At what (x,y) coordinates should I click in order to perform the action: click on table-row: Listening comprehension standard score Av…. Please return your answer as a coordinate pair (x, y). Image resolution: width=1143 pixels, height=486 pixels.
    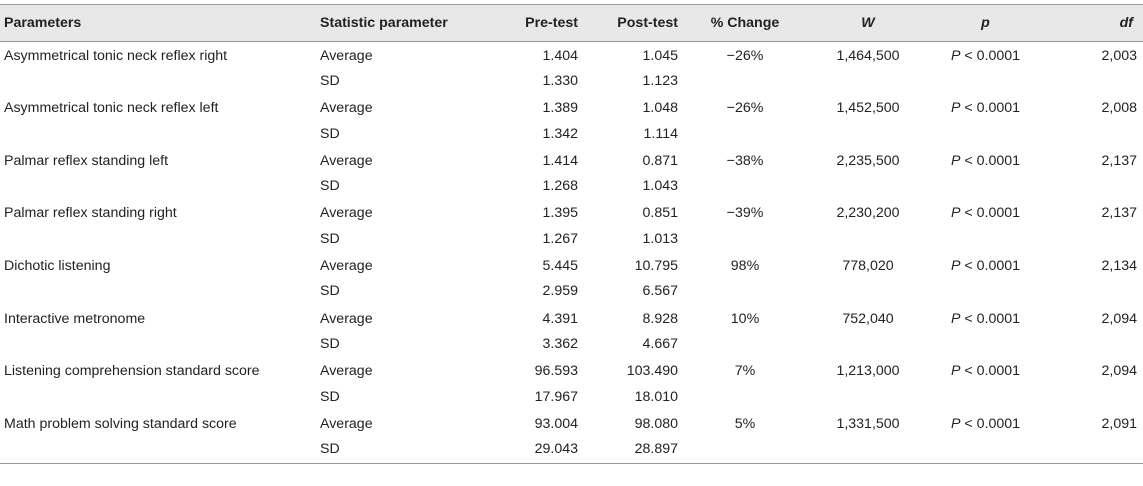
    Looking at the image, I should click on (571, 370).